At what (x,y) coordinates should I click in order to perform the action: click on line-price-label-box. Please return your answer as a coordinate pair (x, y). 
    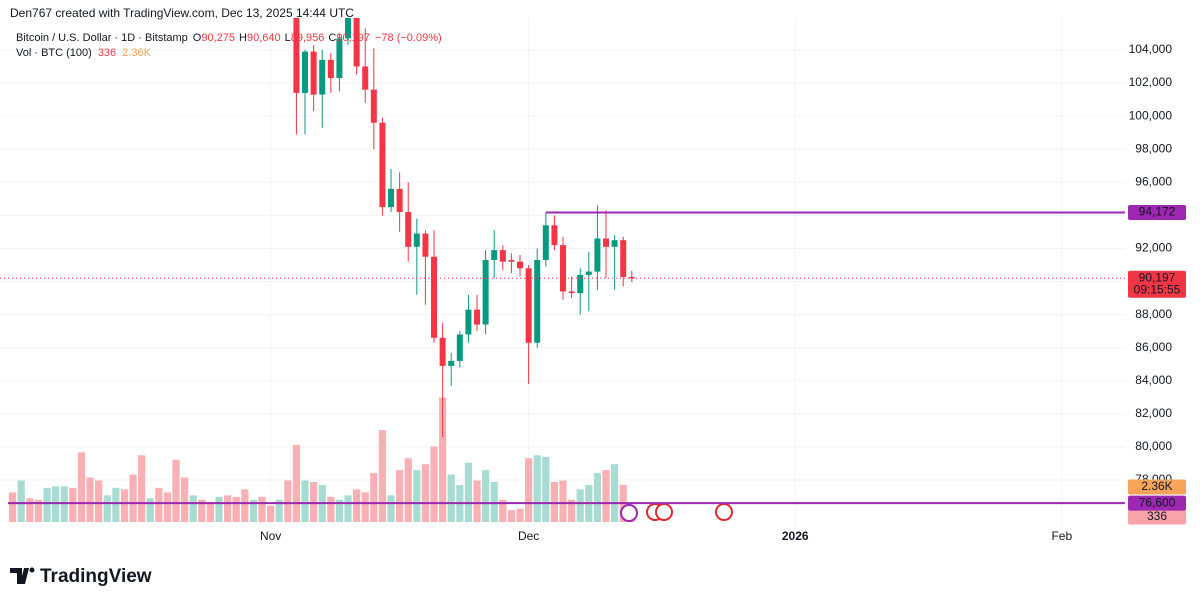
    Looking at the image, I should click on (1157, 503).